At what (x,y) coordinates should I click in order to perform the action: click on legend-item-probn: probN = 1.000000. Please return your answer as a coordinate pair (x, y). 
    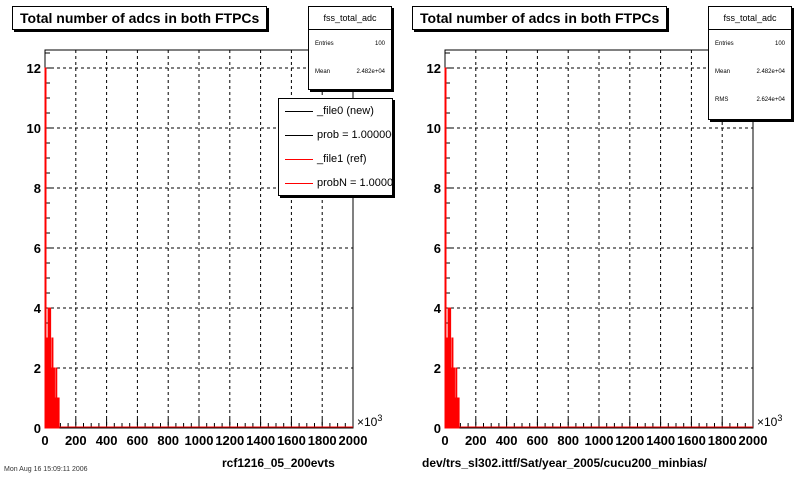
    Looking at the image, I should click on (335, 183).